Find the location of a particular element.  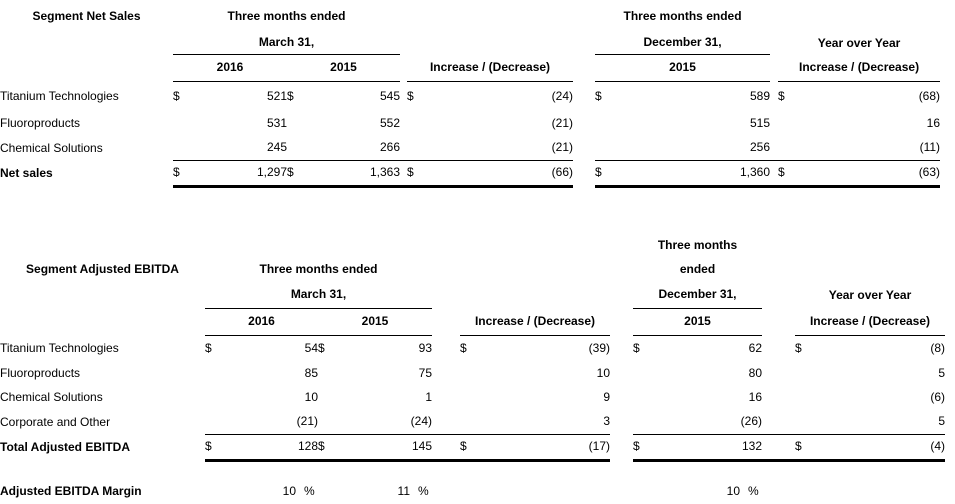

value-2015: 266 is located at coordinates (390, 147).